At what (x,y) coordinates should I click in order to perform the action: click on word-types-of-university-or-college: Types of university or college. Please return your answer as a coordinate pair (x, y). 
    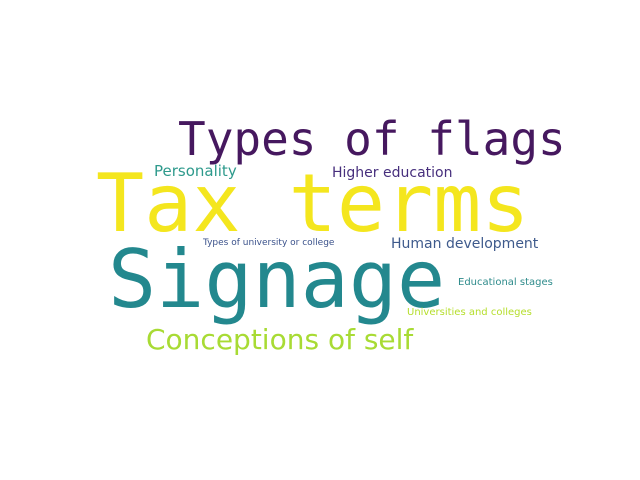
    Looking at the image, I should click on (269, 243).